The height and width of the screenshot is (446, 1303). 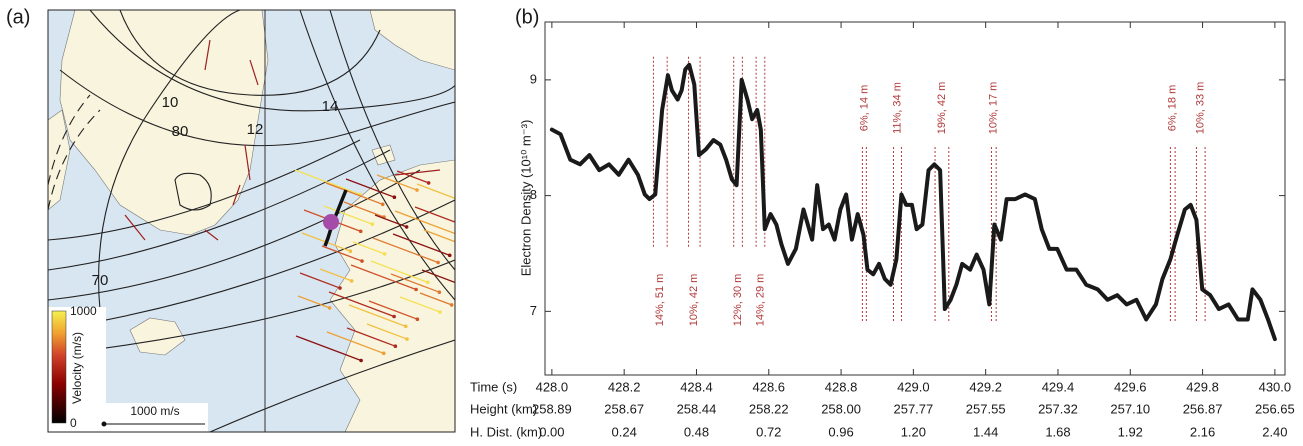 What do you see at coordinates (1201, 108) in the screenshot?
I see `annotation-label: 10%, 33 m` at bounding box center [1201, 108].